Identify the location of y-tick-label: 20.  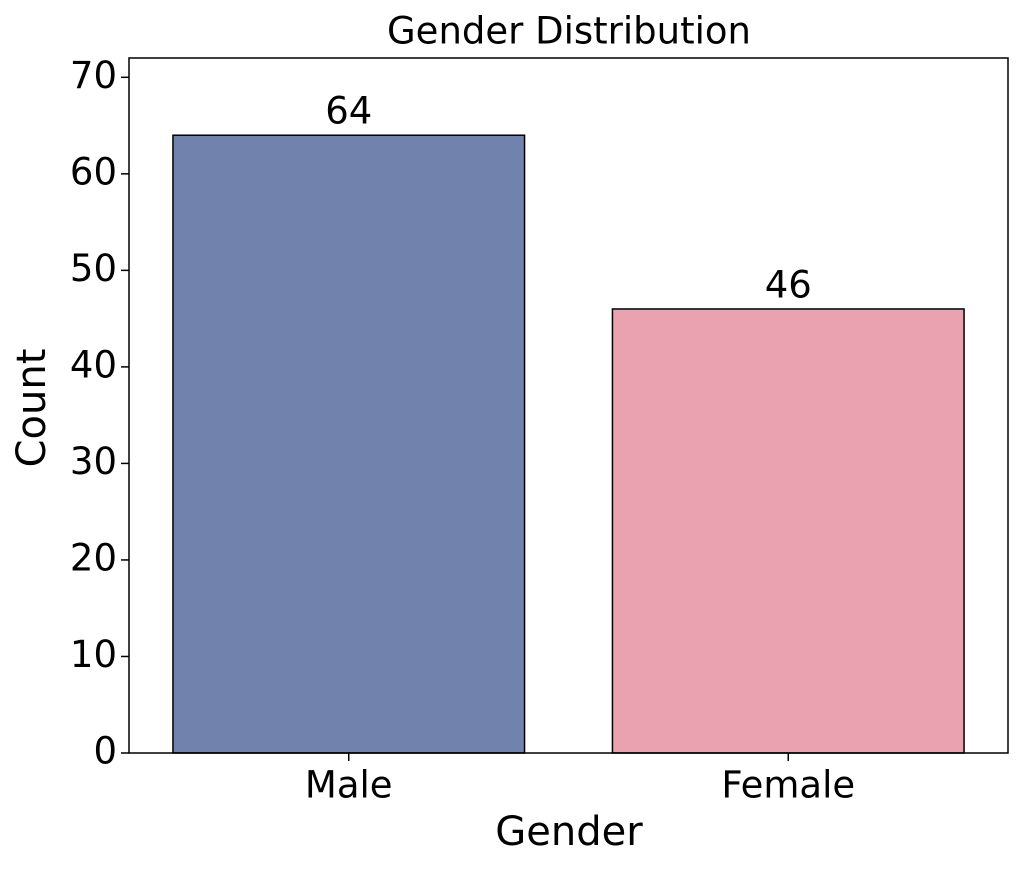
(93, 557).